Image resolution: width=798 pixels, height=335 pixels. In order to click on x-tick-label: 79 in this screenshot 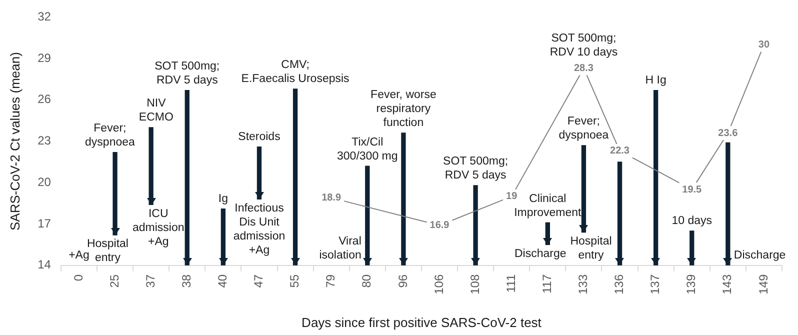, I will do `click(331, 281)`.